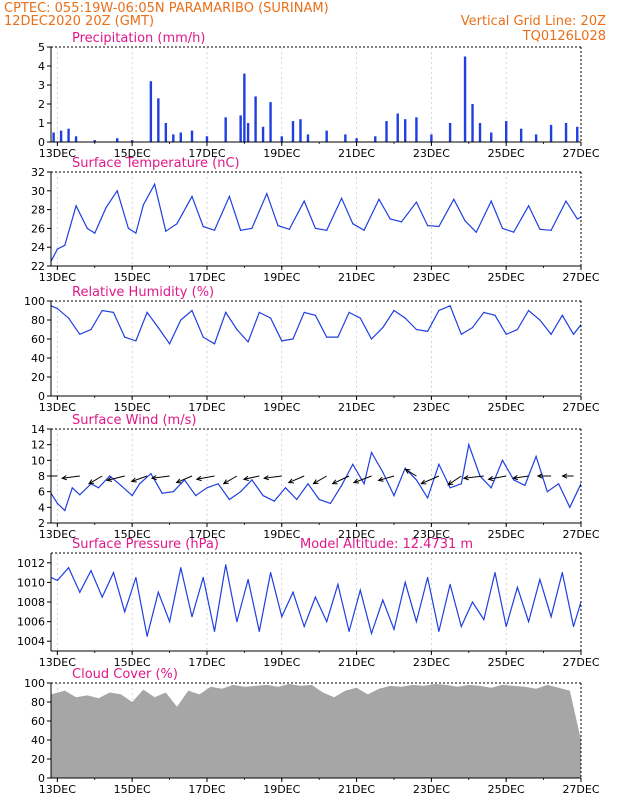  Describe the element at coordinates (206, 407) in the screenshot. I see `rh-xtick-label-2: 17DEC` at that location.